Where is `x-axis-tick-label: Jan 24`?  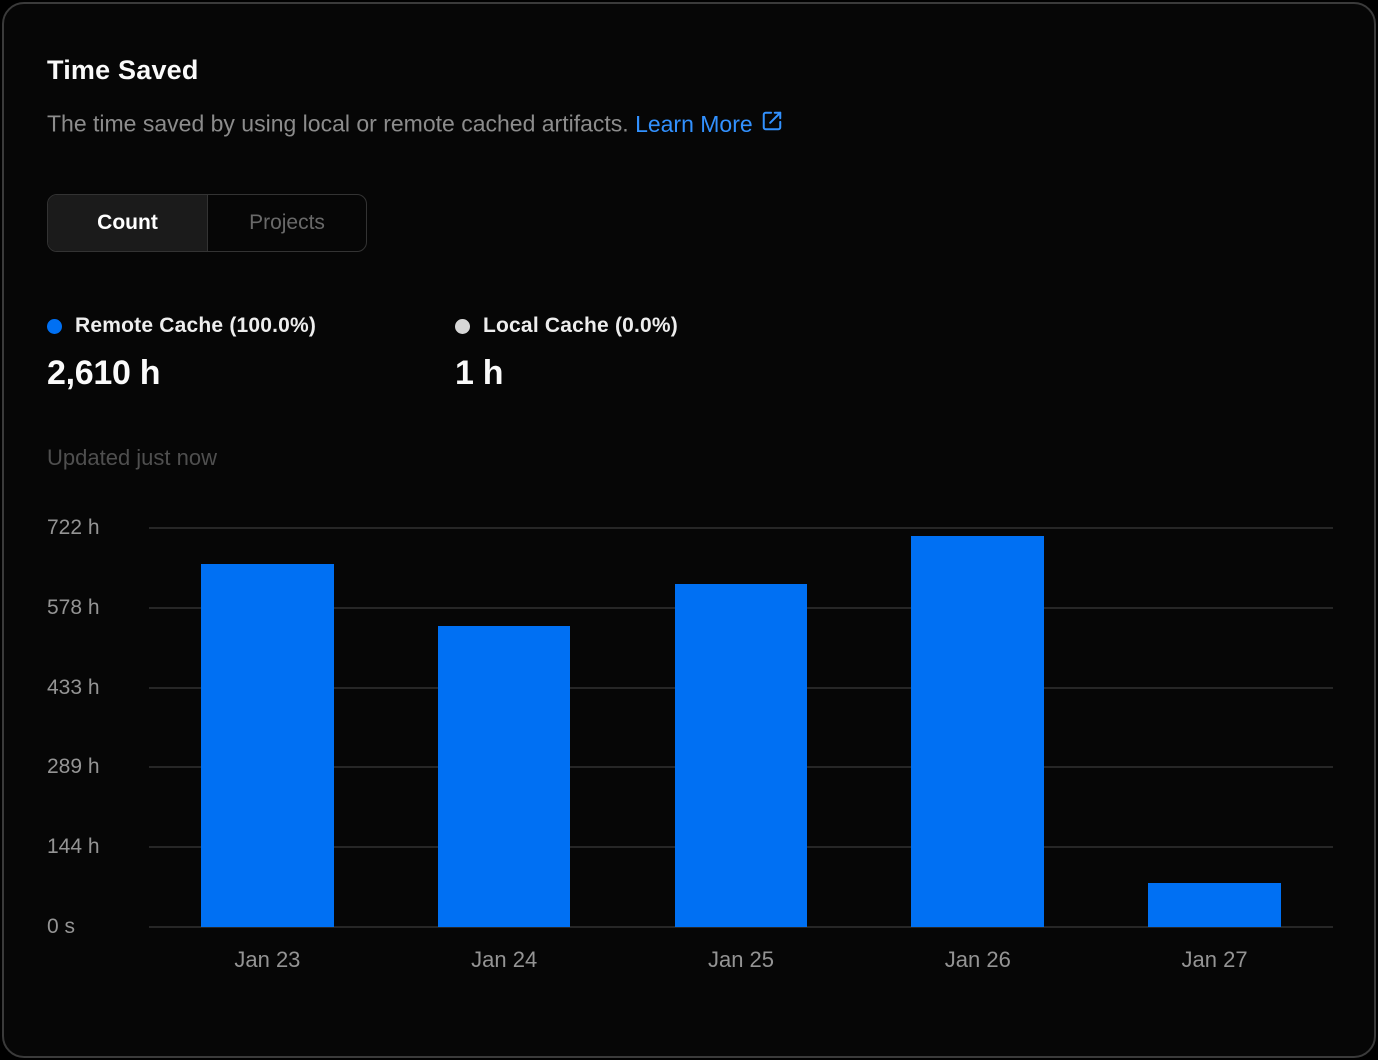 x-axis-tick-label: Jan 24 is located at coordinates (504, 959).